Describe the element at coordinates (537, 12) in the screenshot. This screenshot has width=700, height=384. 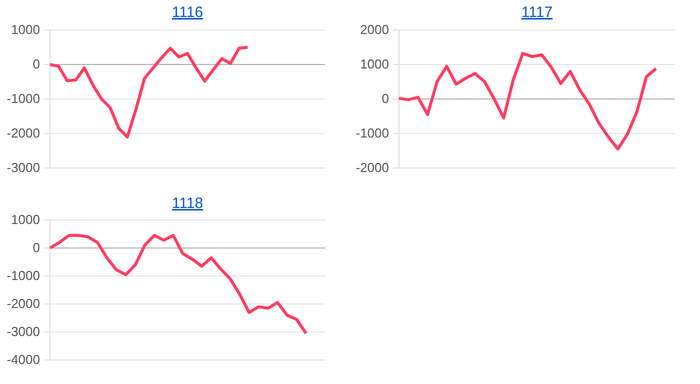
I see `chart-title: 1117` at that location.